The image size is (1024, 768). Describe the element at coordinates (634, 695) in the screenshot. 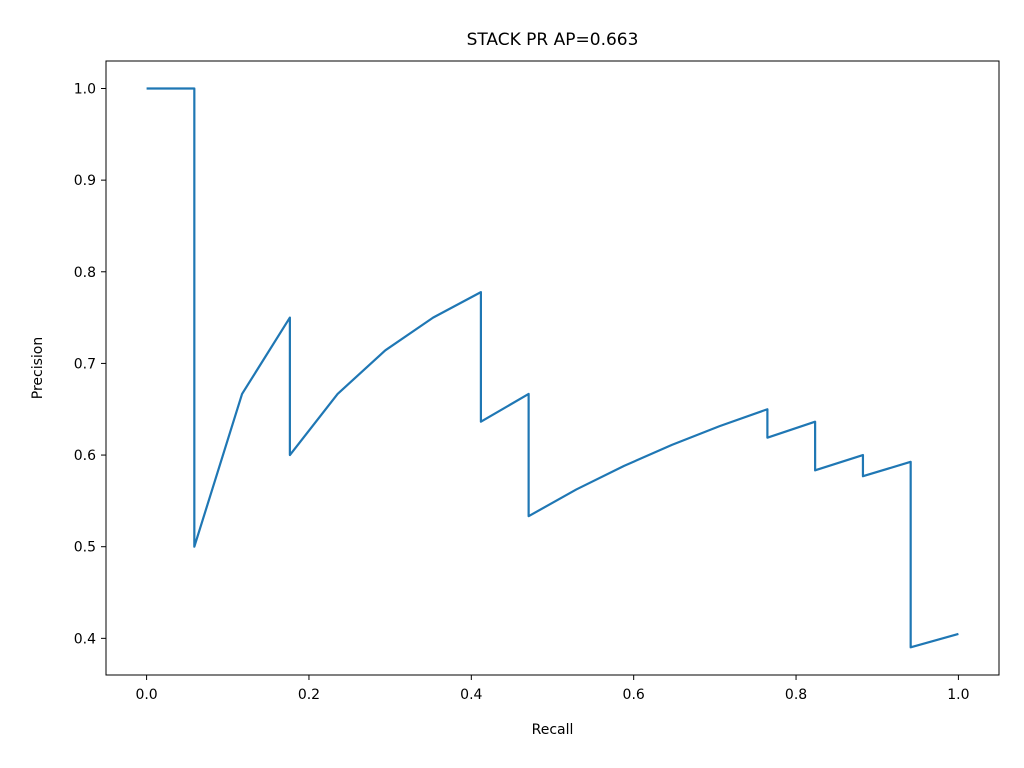

I see `x-tick-label: 0.6` at that location.